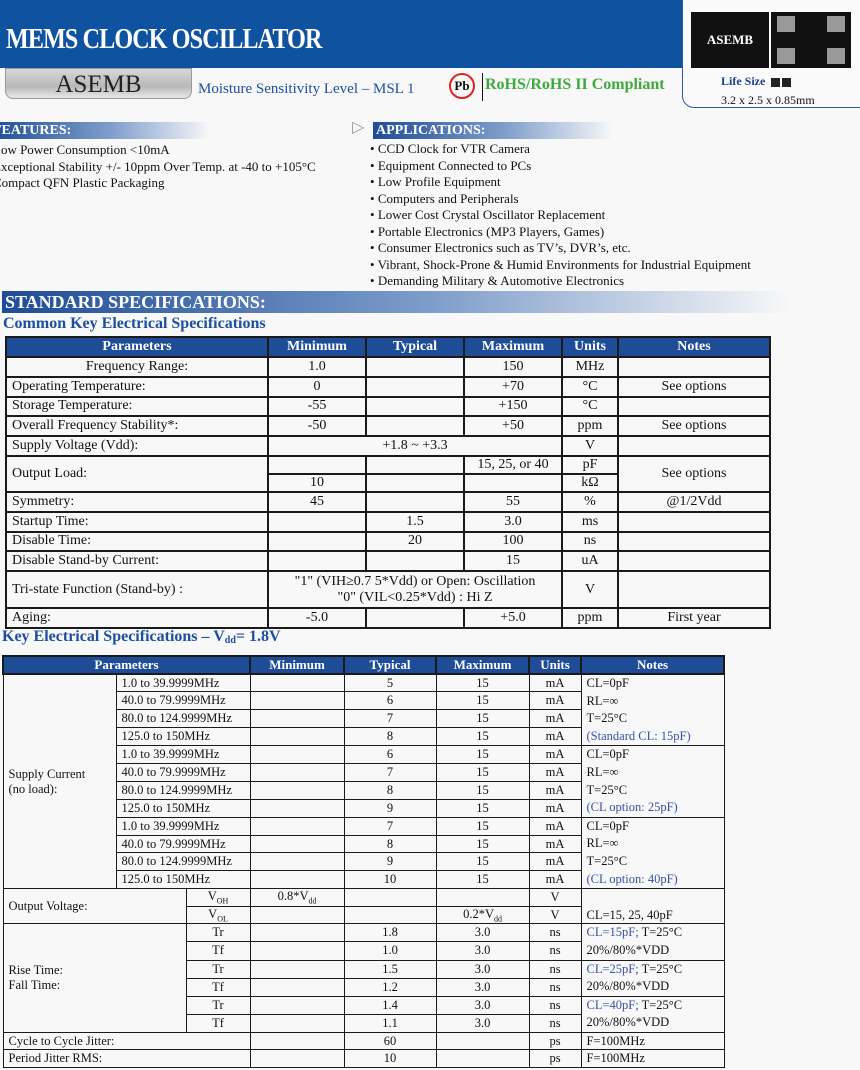 This screenshot has height=1070, width=860. Describe the element at coordinates (363, 737) in the screenshot. I see `table-row: 125.0 to 150MHz 8 15 mA` at that location.